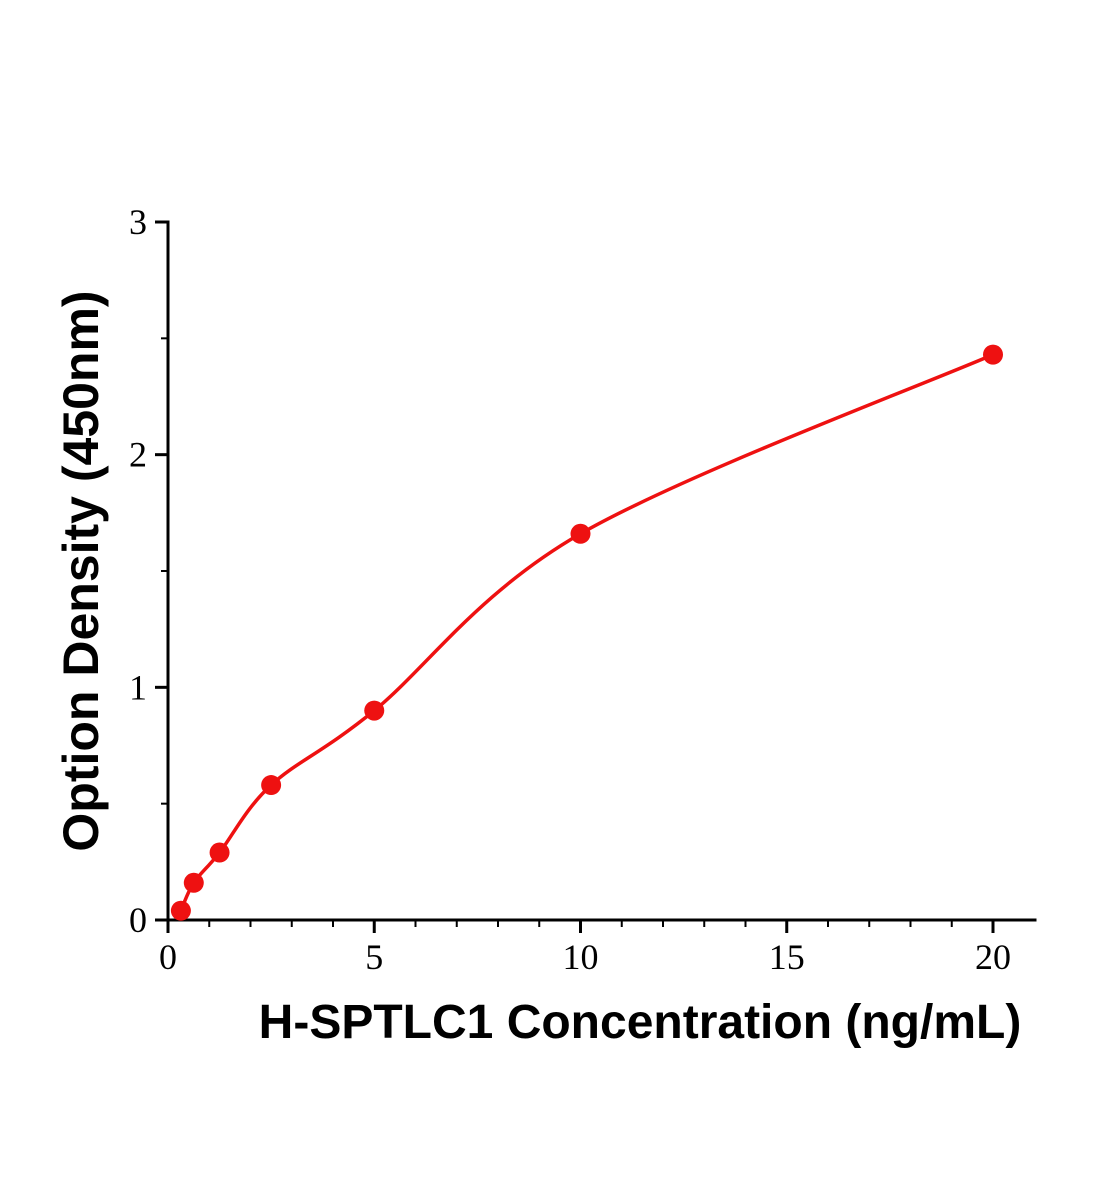 Image resolution: width=1104 pixels, height=1200 pixels. What do you see at coordinates (138, 222) in the screenshot?
I see `y-tick-label: 3` at bounding box center [138, 222].